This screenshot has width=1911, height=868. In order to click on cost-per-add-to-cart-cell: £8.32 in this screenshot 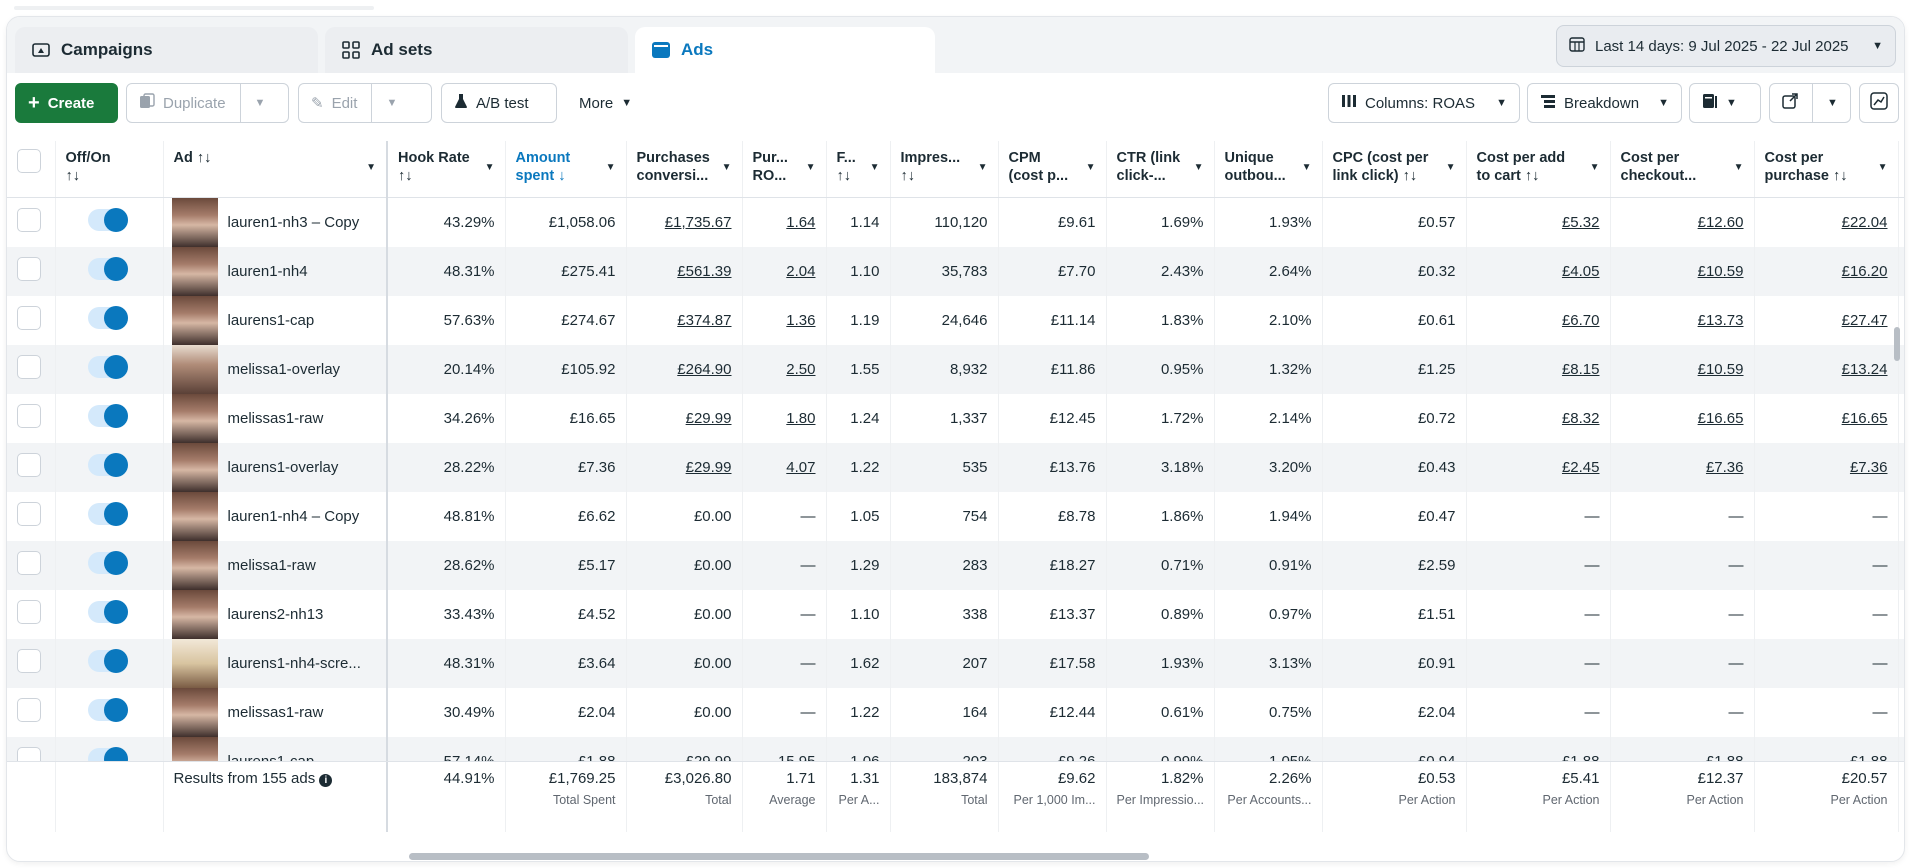, I will do `click(1538, 418)`.